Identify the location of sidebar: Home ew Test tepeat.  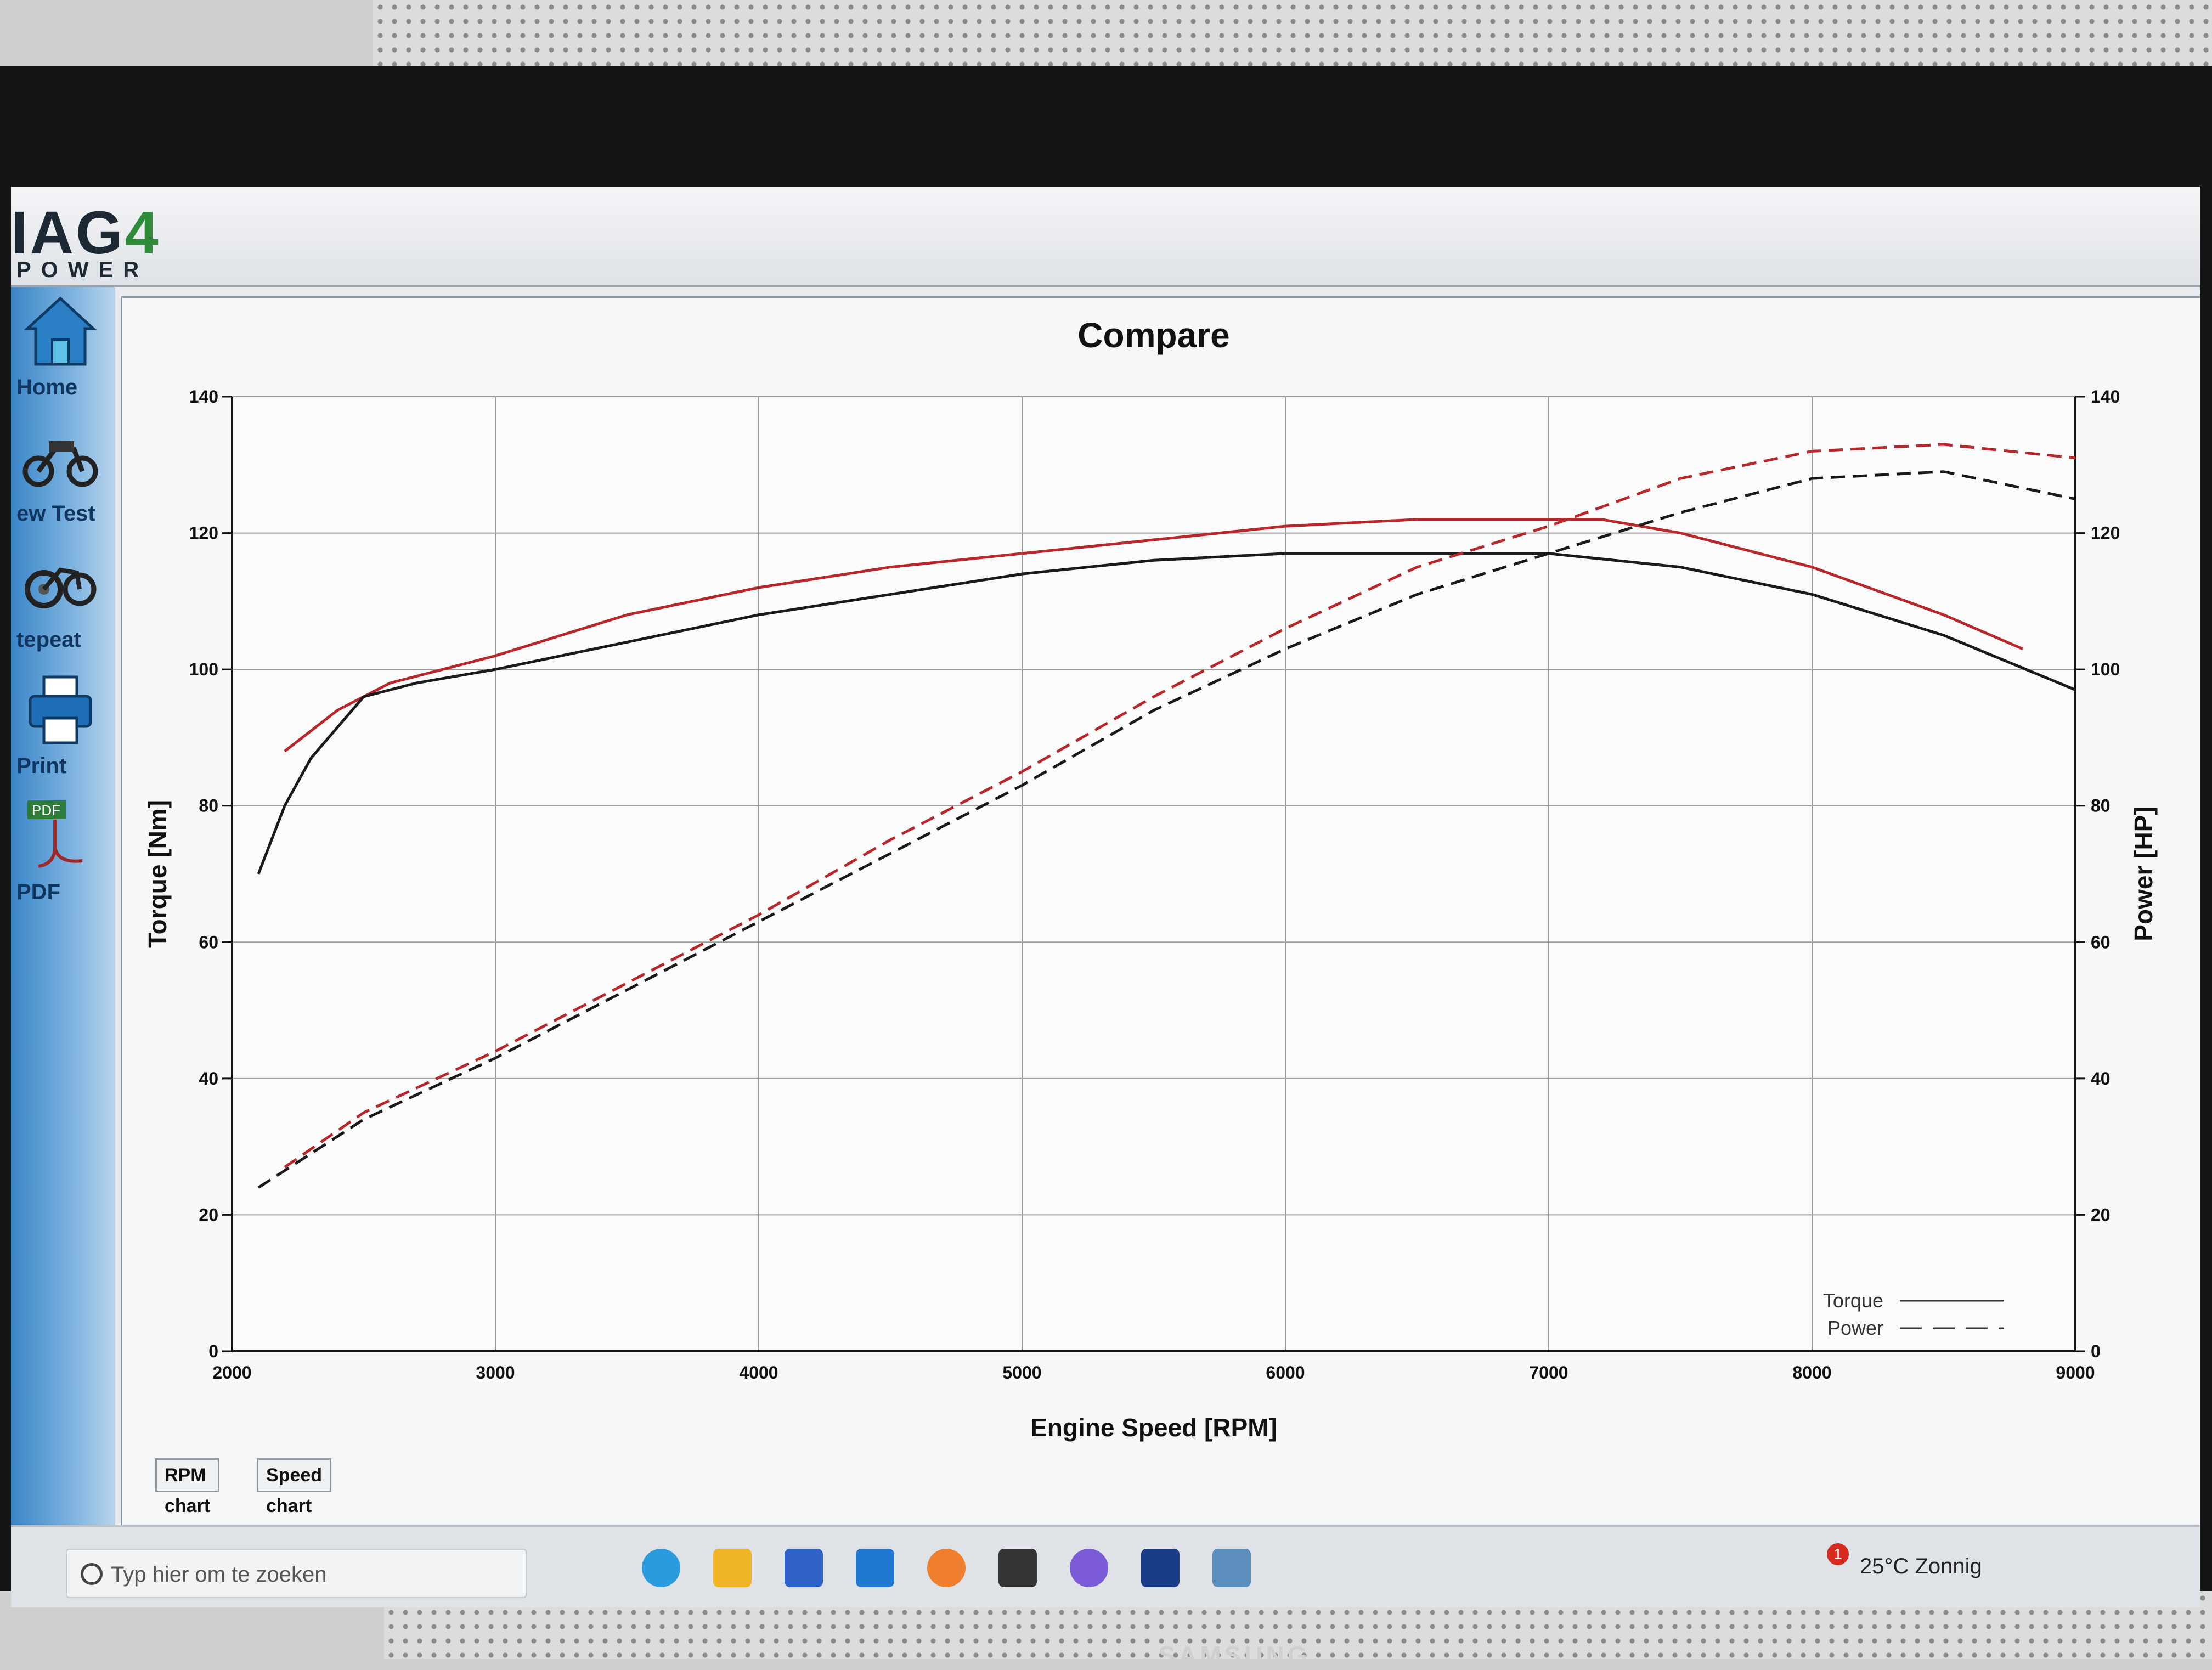
(63, 947).